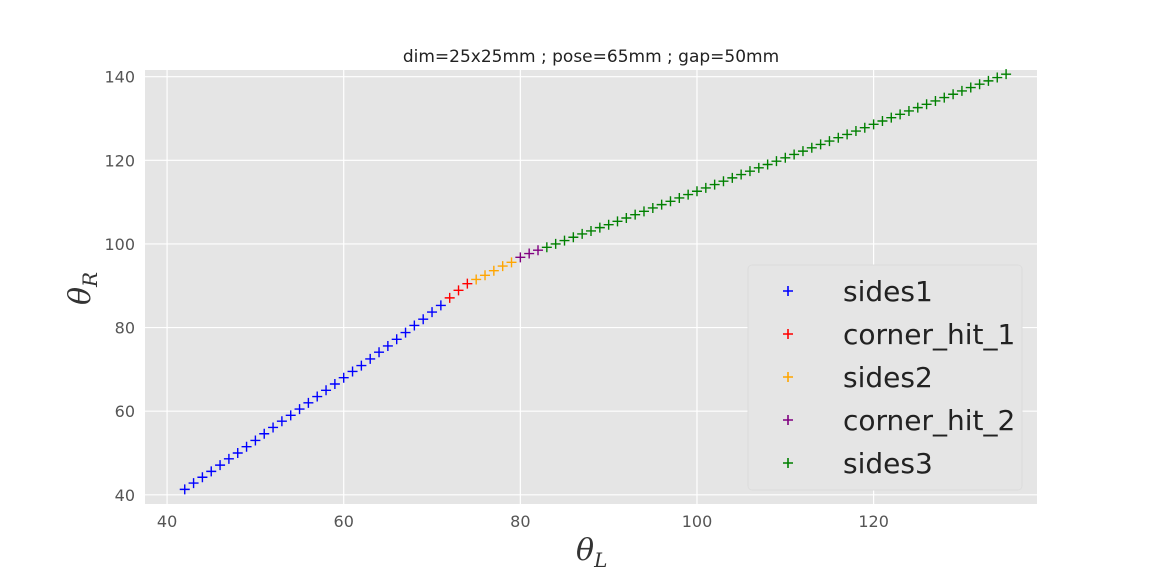  What do you see at coordinates (776, 161) in the screenshot?
I see `series-sides3` at bounding box center [776, 161].